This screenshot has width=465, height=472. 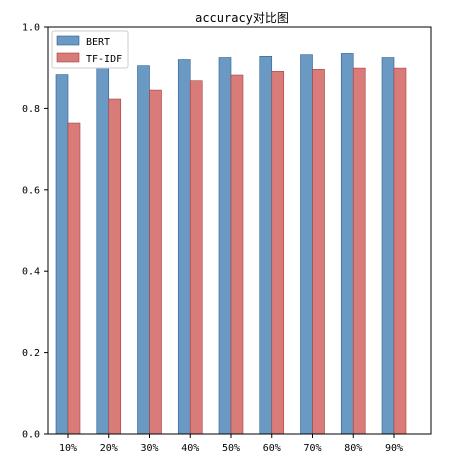 What do you see at coordinates (31, 353) in the screenshot?
I see `y-tick-label: 0.2` at bounding box center [31, 353].